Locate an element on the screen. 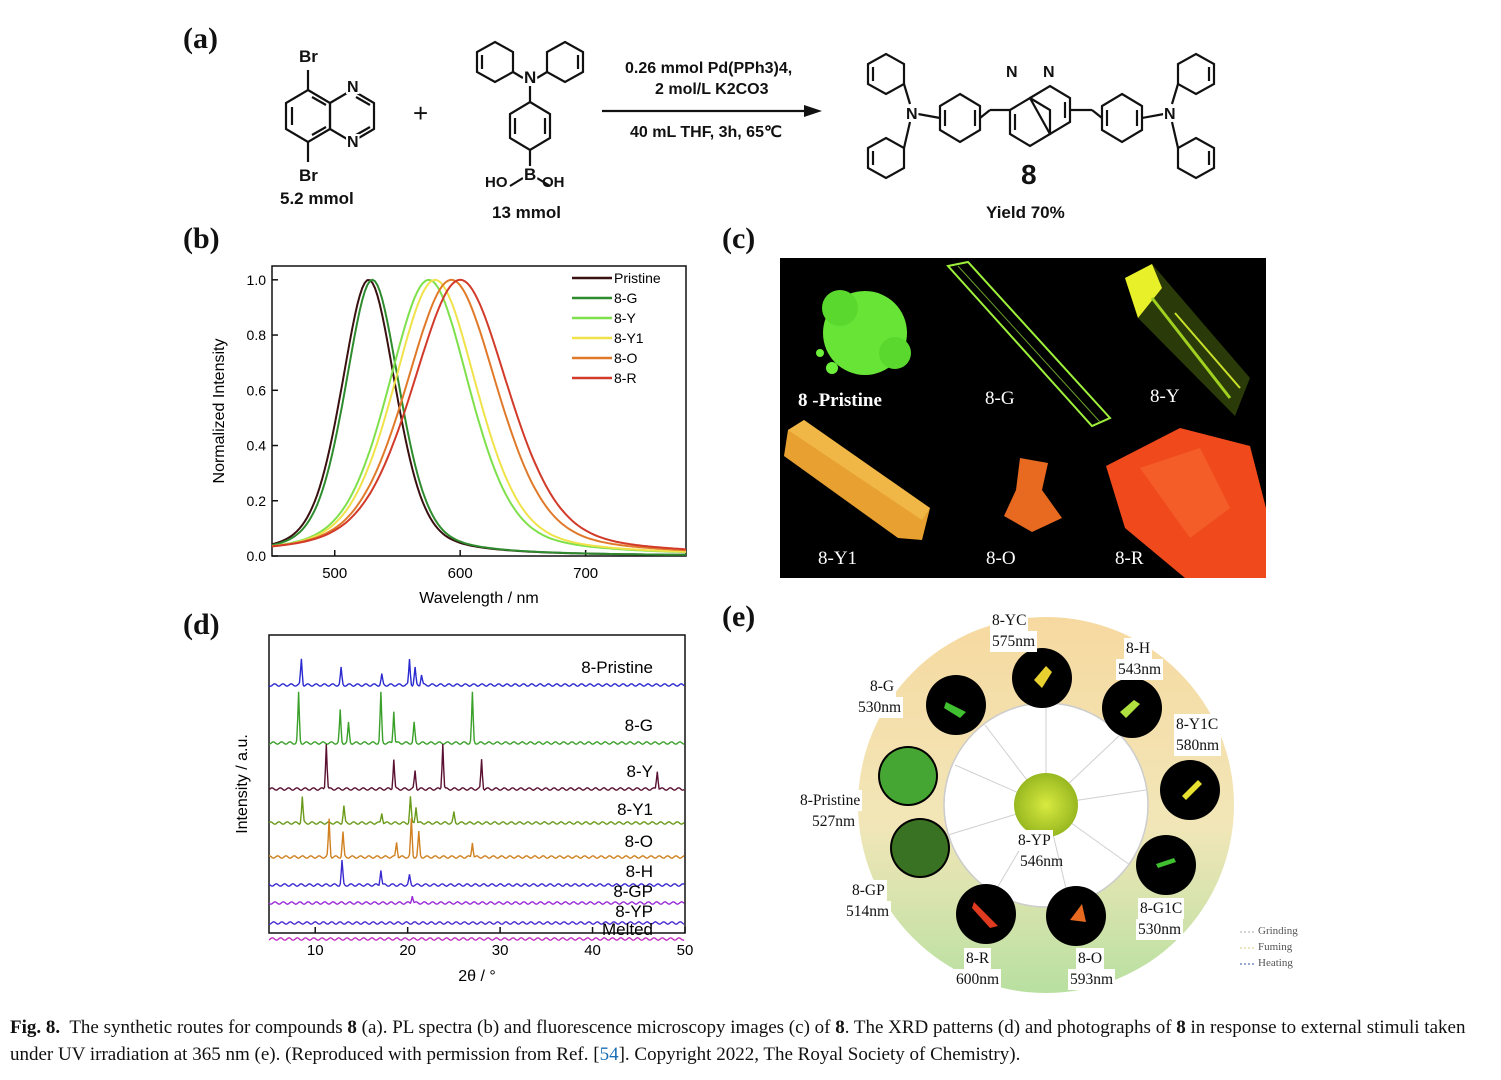 The width and height of the screenshot is (1501, 1080). x-tick-label: 700 is located at coordinates (585, 573).